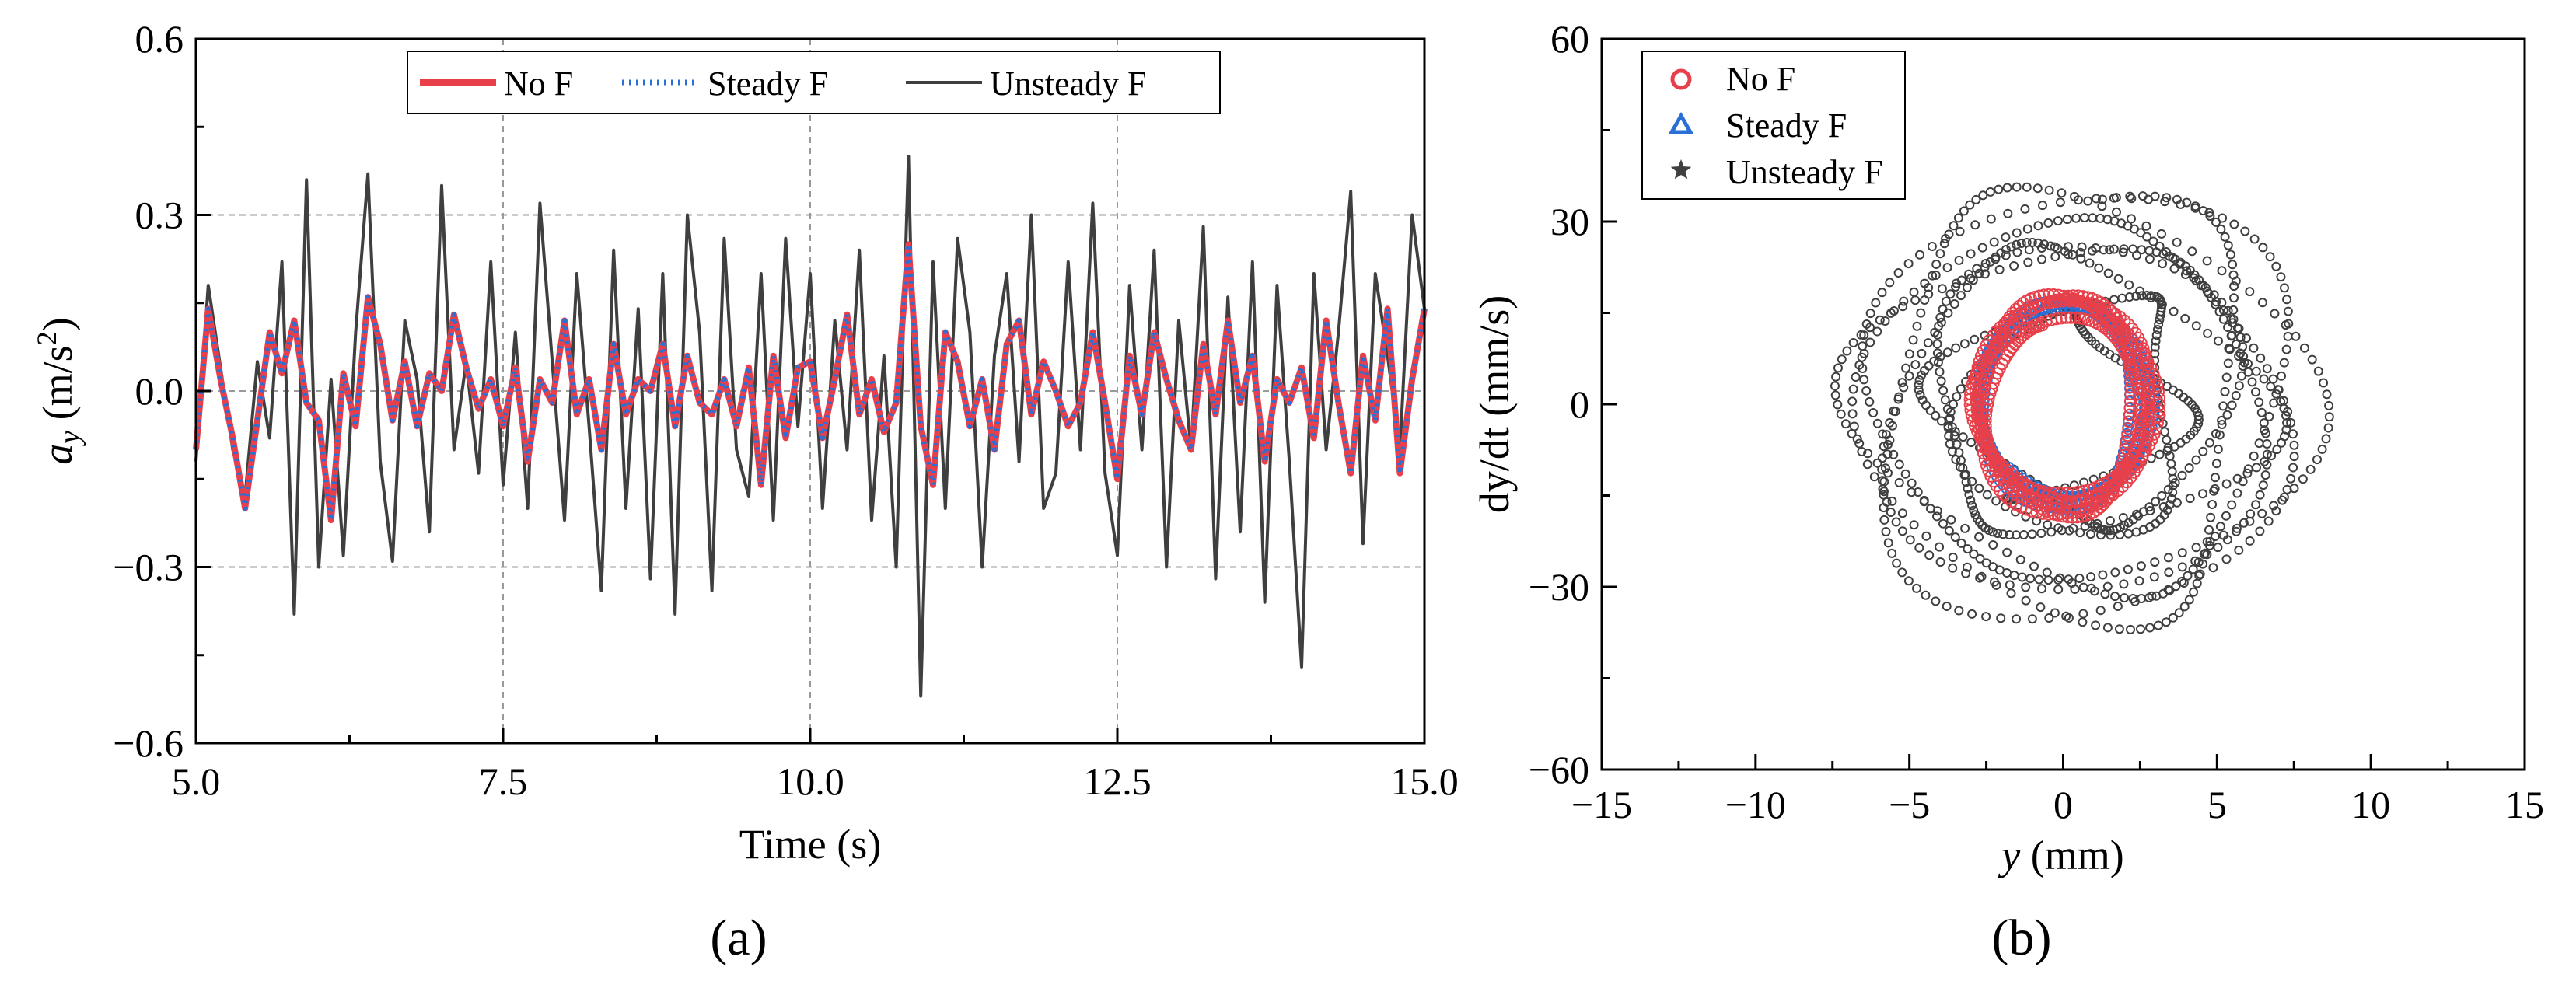  What do you see at coordinates (811, 844) in the screenshot?
I see `panel-a-xlabel: Time (s)` at bounding box center [811, 844].